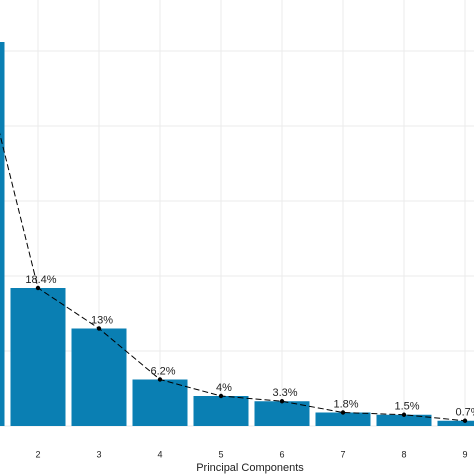  Describe the element at coordinates (250, 468) in the screenshot. I see `x-axis-title: Principal Components` at that location.